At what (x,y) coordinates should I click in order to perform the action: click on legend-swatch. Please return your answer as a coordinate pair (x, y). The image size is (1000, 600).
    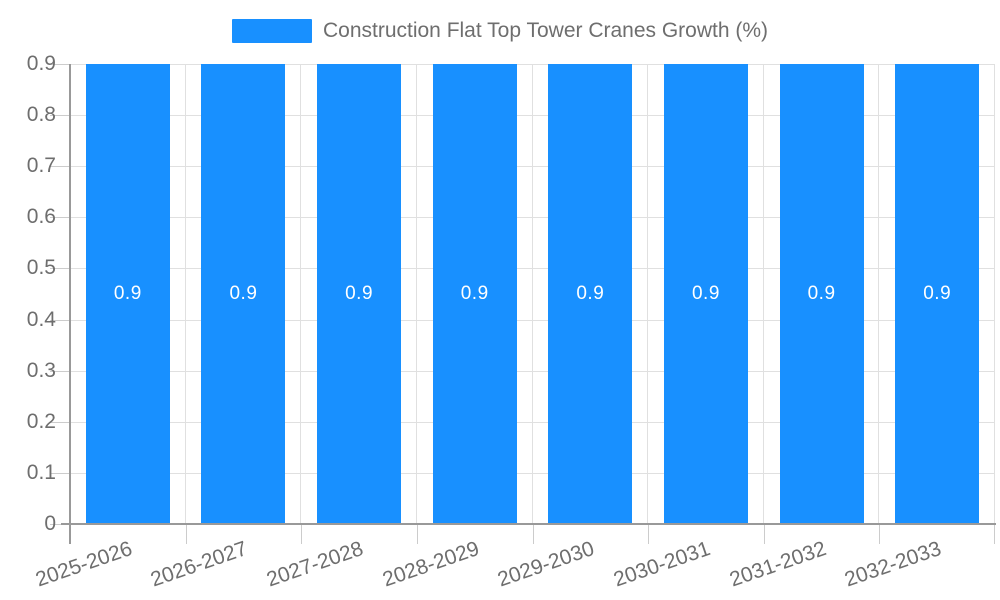
    Looking at the image, I should click on (271, 31).